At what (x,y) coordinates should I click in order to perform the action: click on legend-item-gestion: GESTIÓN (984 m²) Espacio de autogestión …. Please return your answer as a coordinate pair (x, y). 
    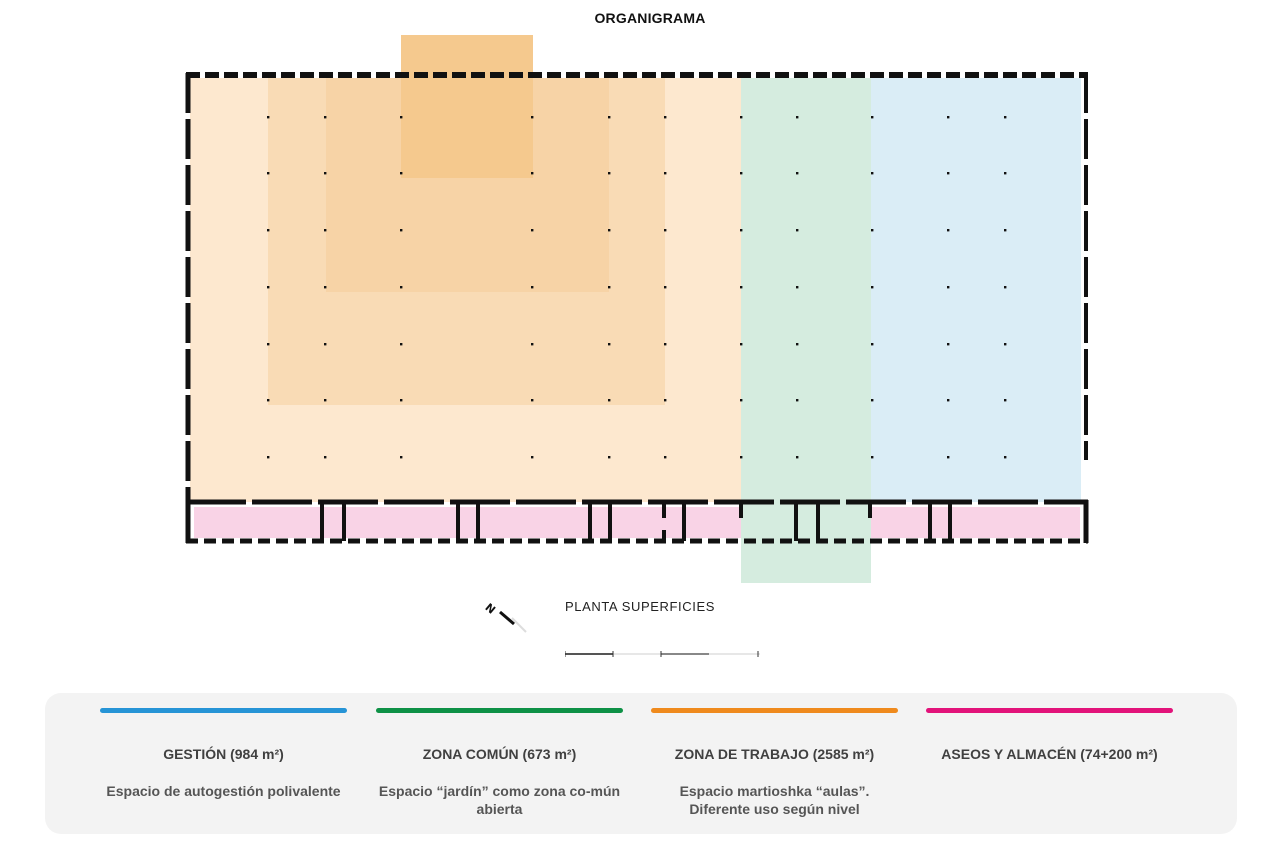
    Looking at the image, I should click on (223, 763).